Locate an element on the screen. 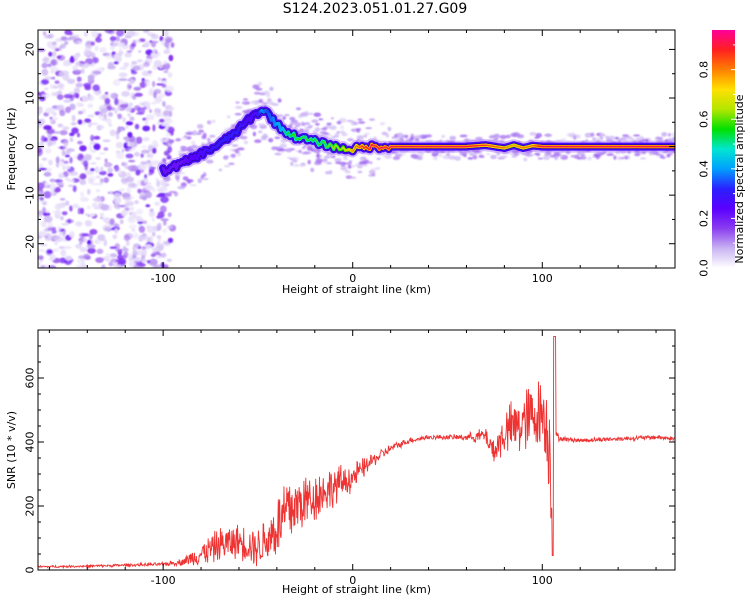 This screenshot has width=750, height=600. spectrogram-x-tick-label: 100 is located at coordinates (542, 278).